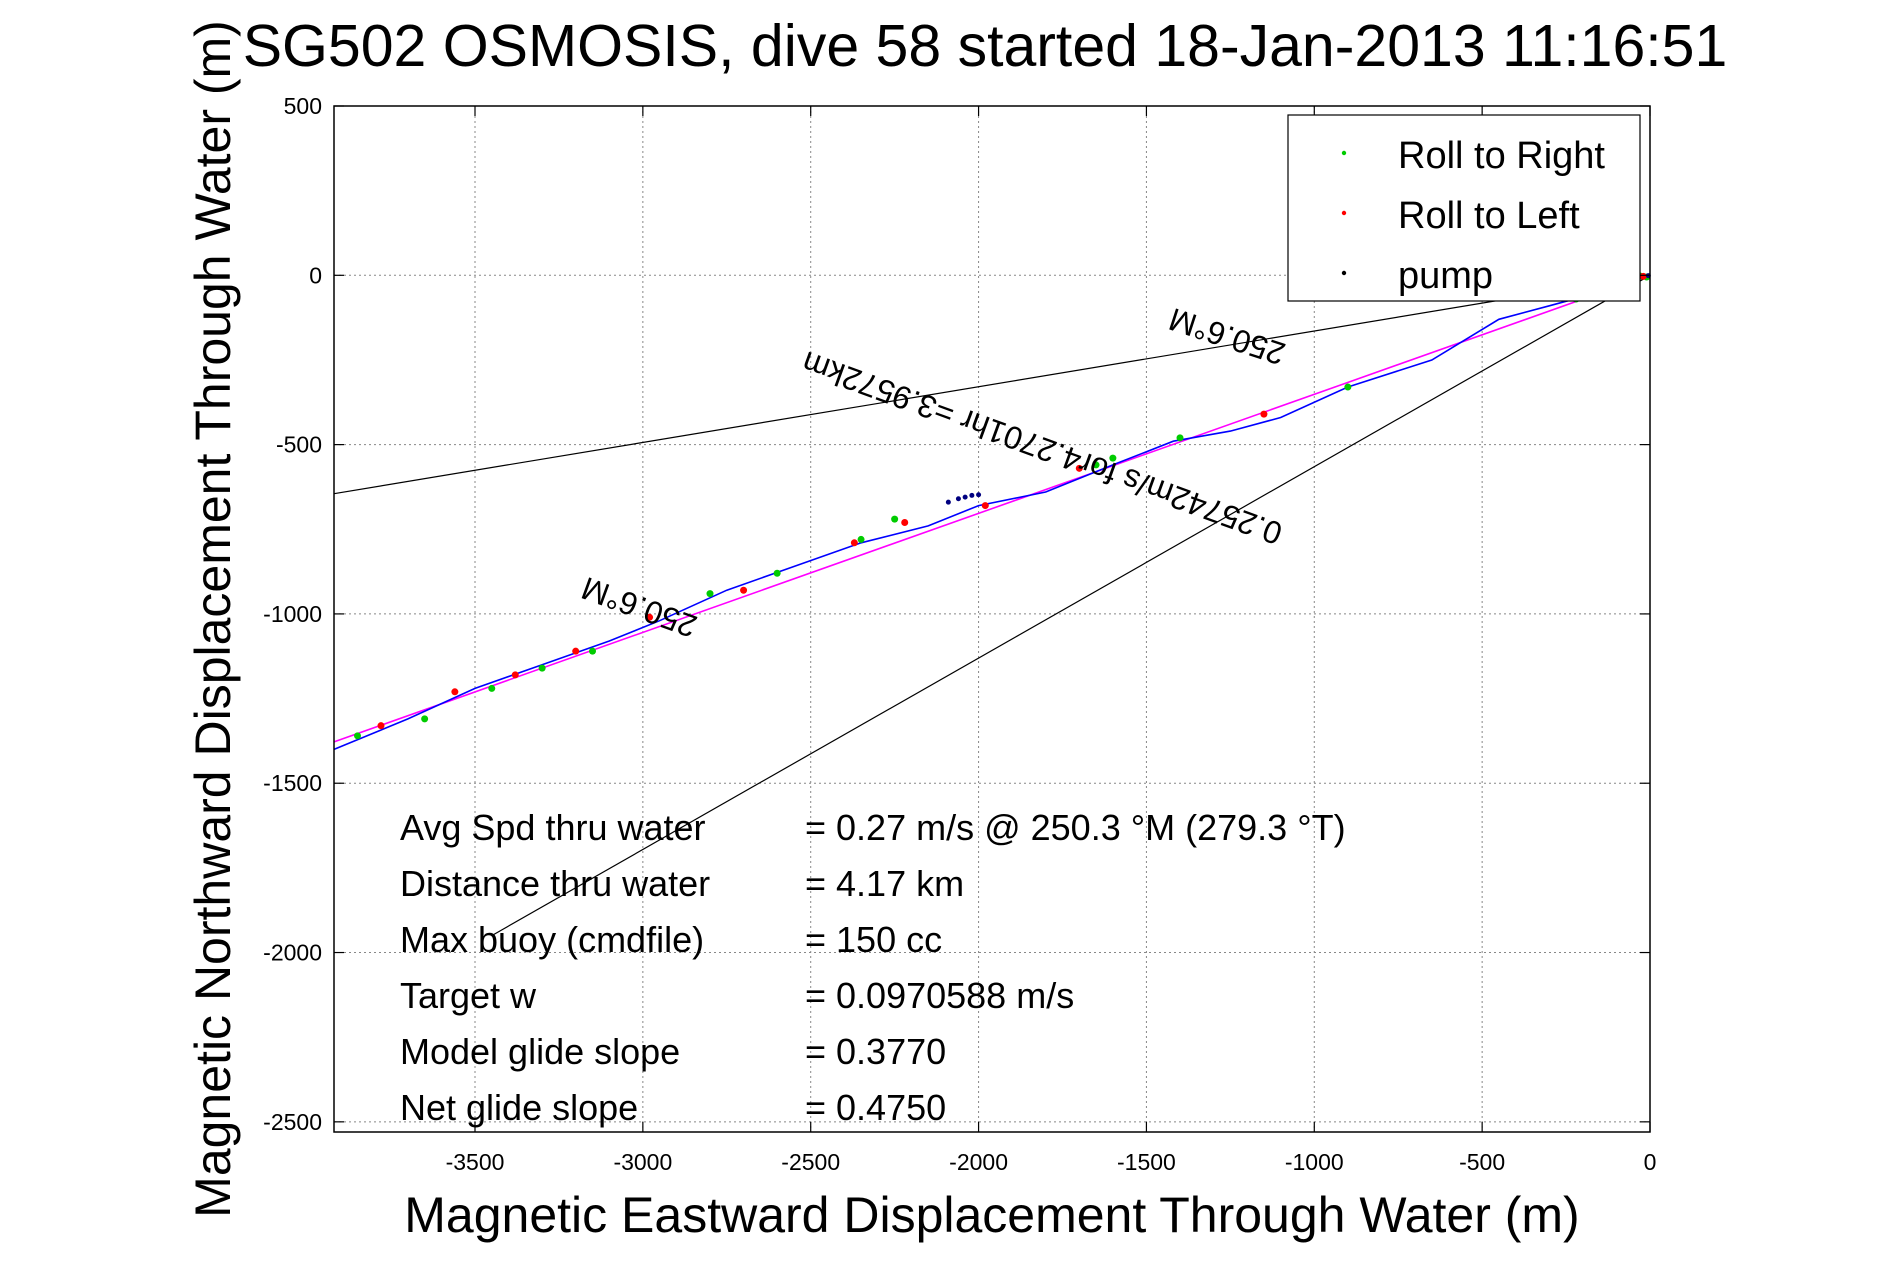 The height and width of the screenshot is (1267, 1891). I want to click on legend-label: pump, so click(1445, 276).